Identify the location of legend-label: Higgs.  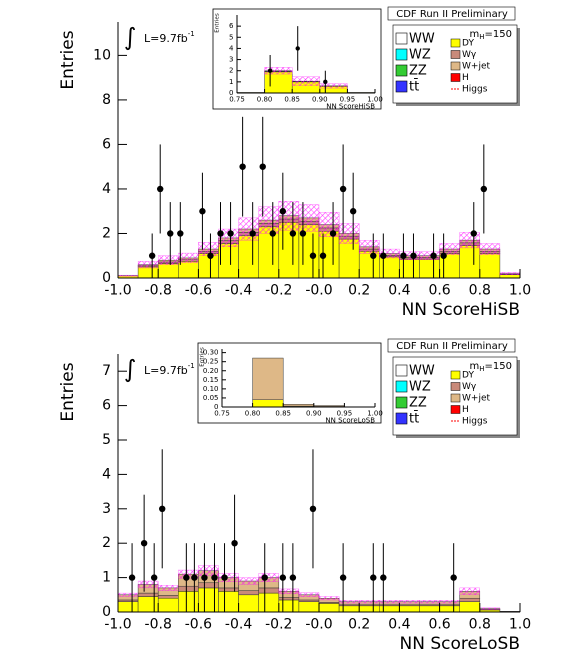
(475, 422).